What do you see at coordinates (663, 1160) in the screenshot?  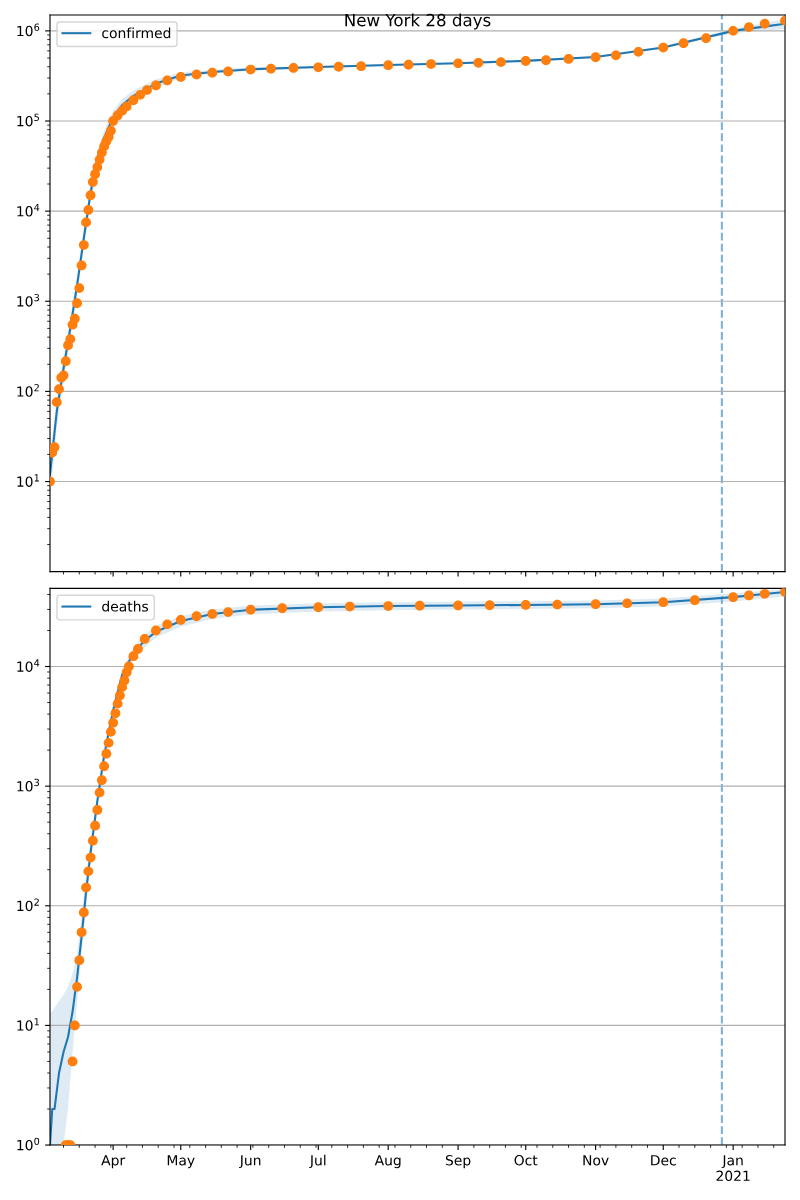 I see `x-tick-label: Dec` at bounding box center [663, 1160].